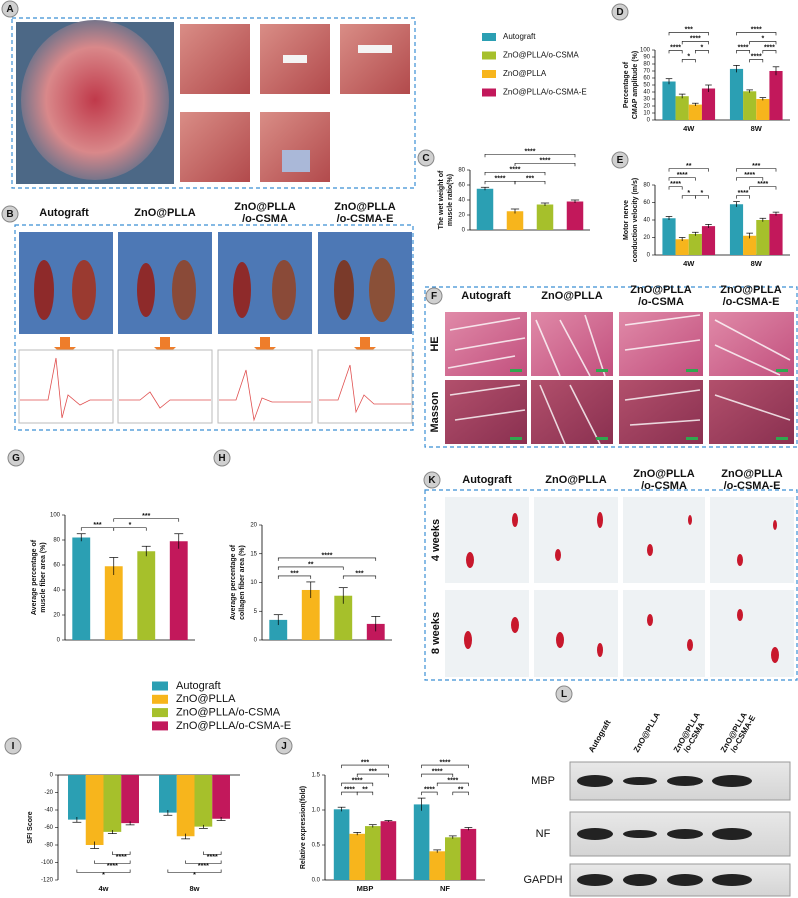 Image resolution: width=798 pixels, height=898 pixels. What do you see at coordinates (296, 161) in the screenshot?
I see `implant` at bounding box center [296, 161].